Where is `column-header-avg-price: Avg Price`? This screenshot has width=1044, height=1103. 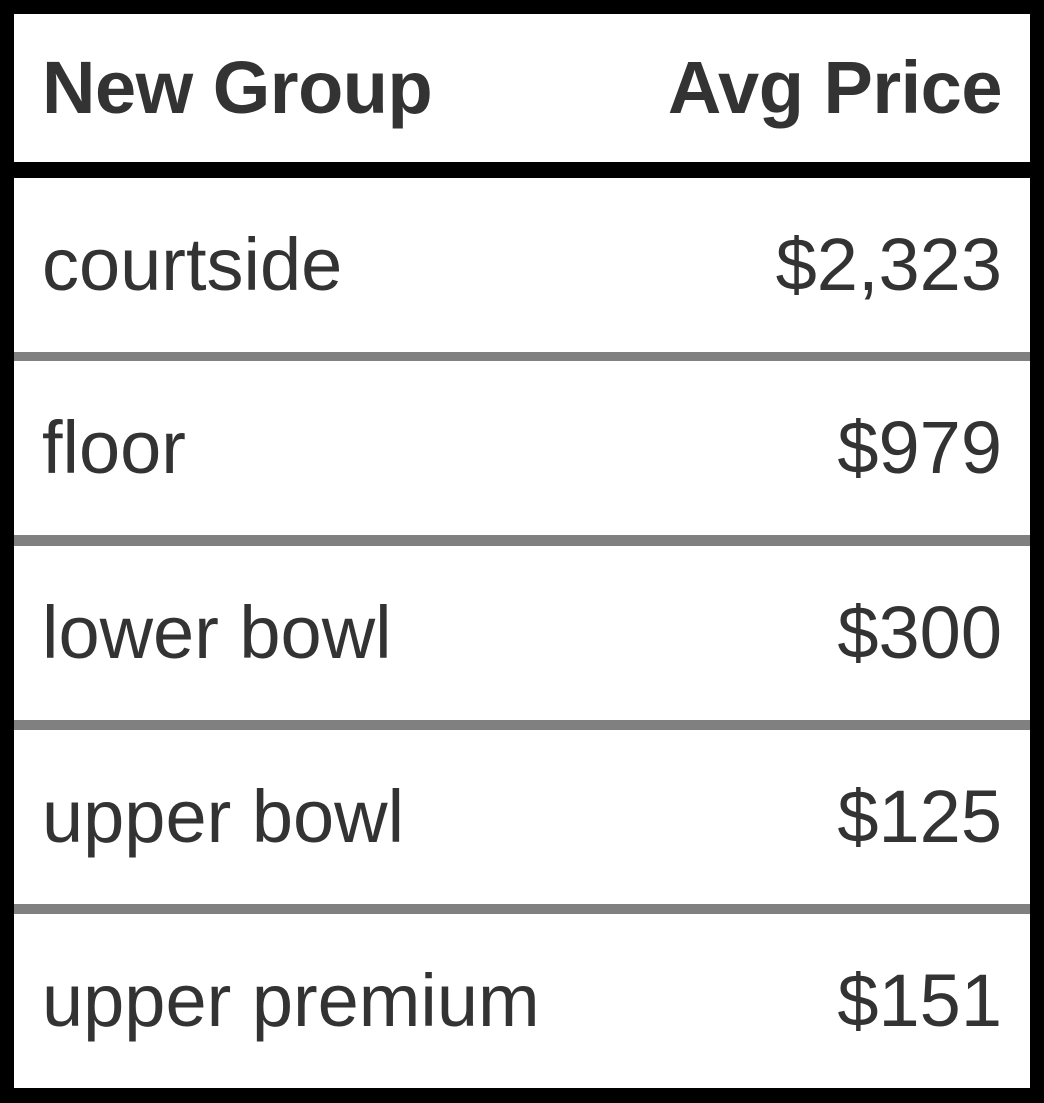
column-header-avg-price: Avg Price is located at coordinates (835, 87).